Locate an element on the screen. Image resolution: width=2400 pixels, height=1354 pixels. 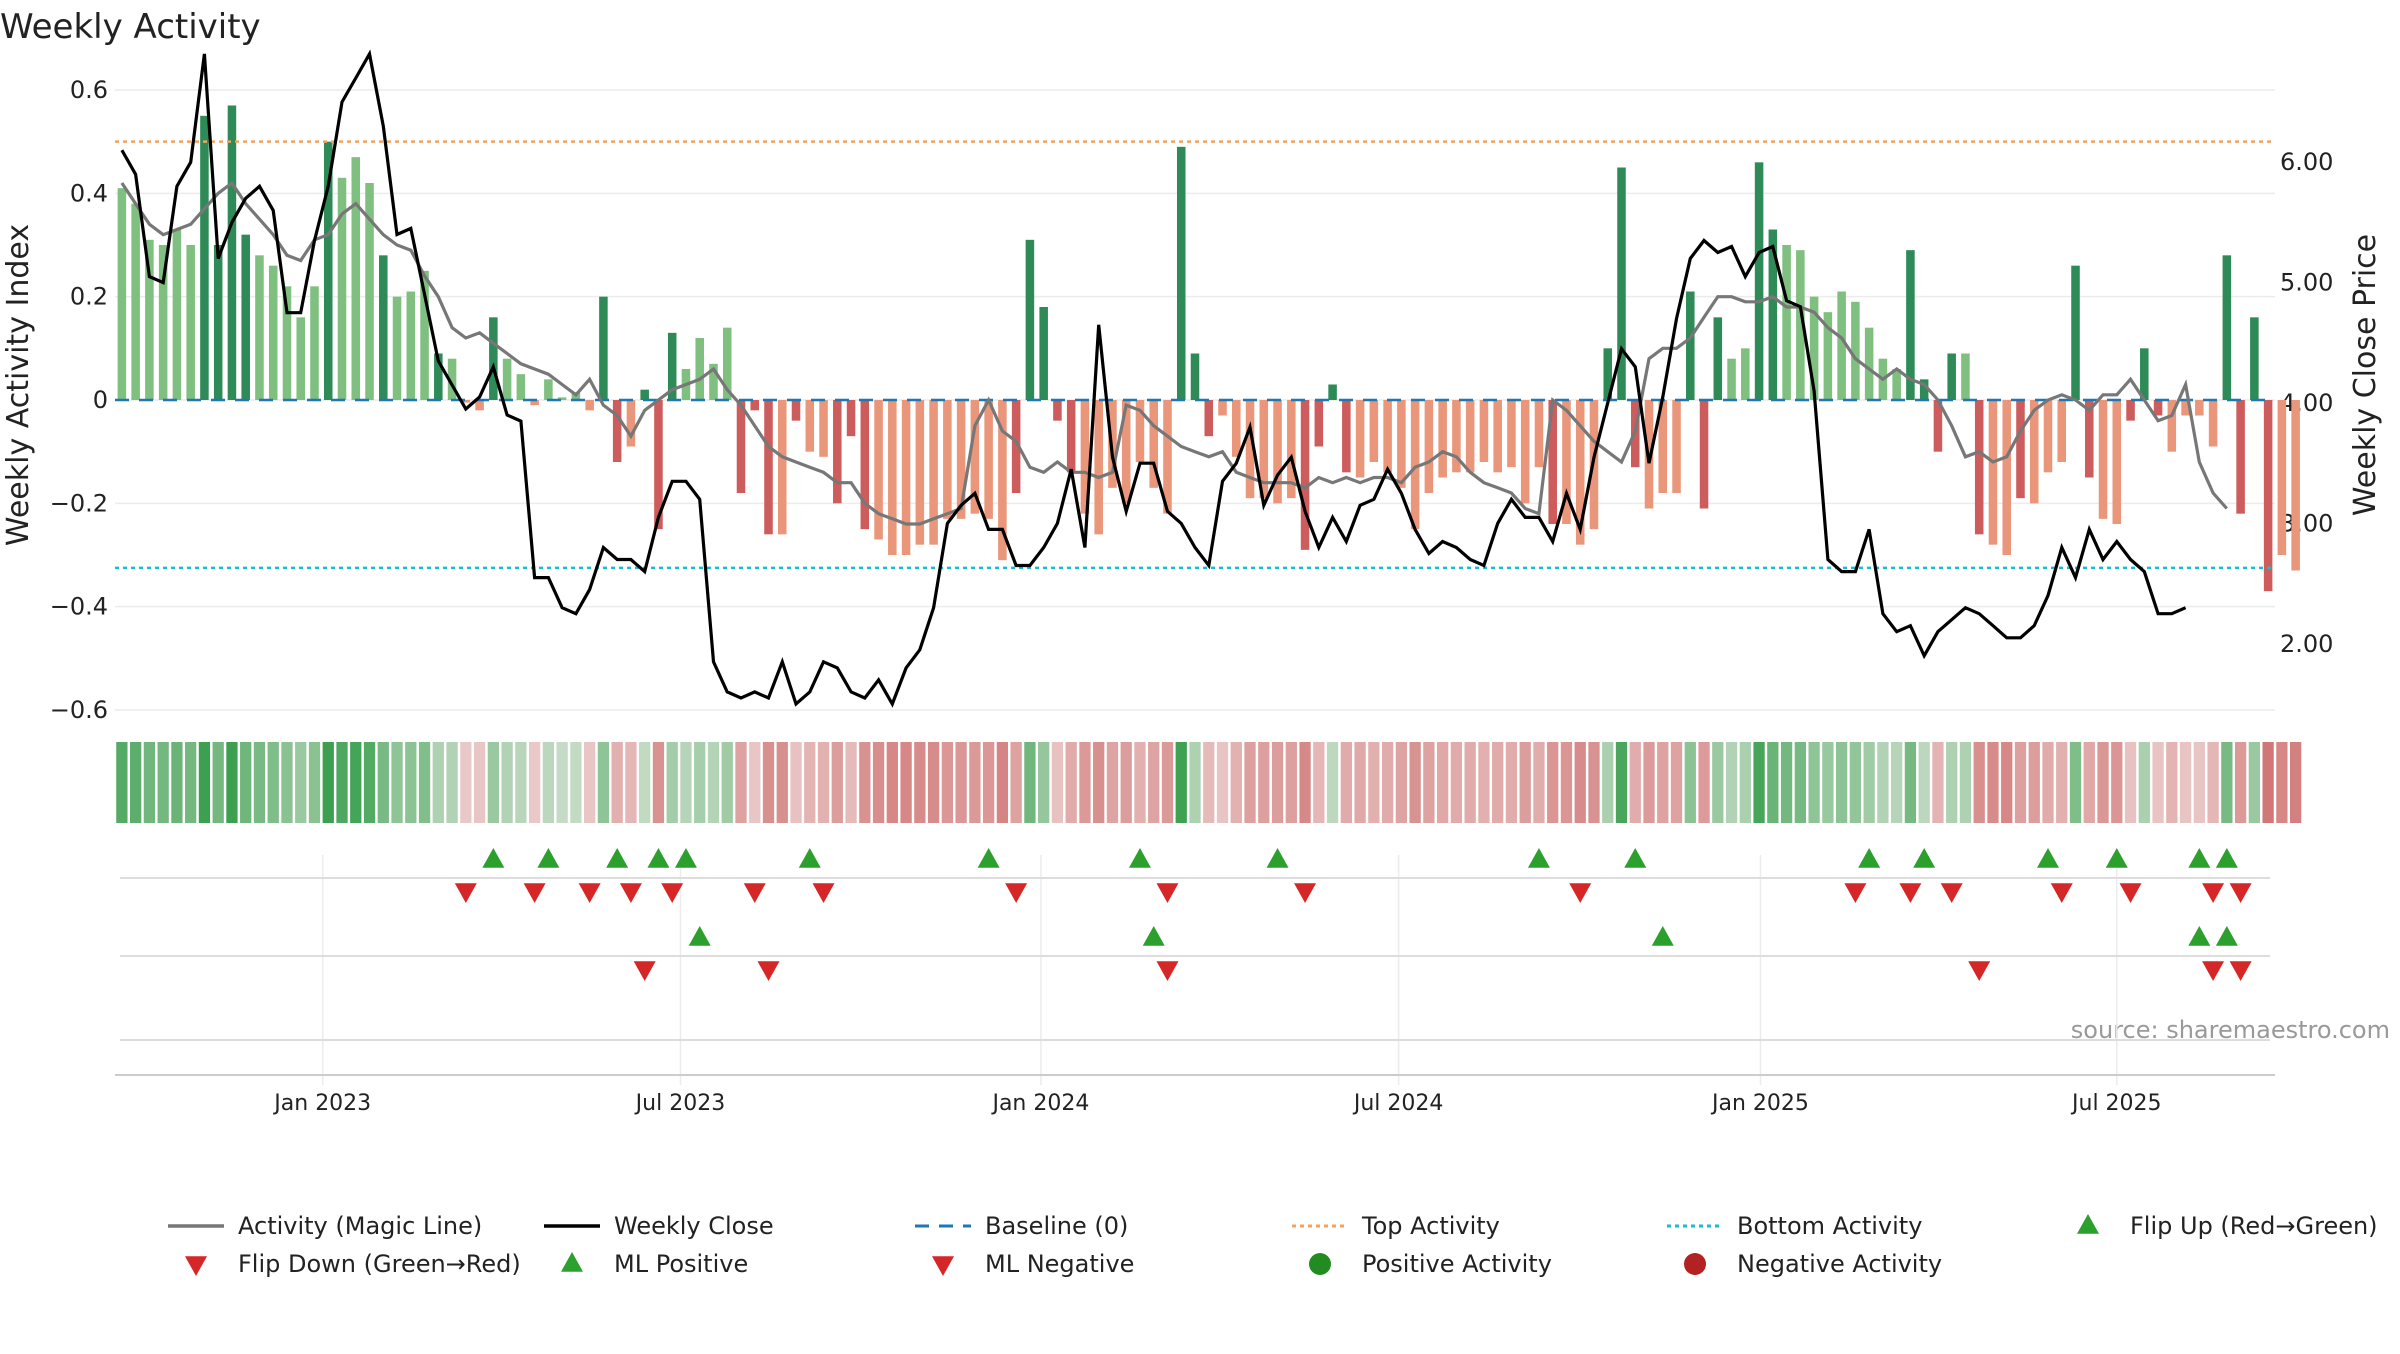
y-tick-left-label: 0.6 is located at coordinates (89, 90).